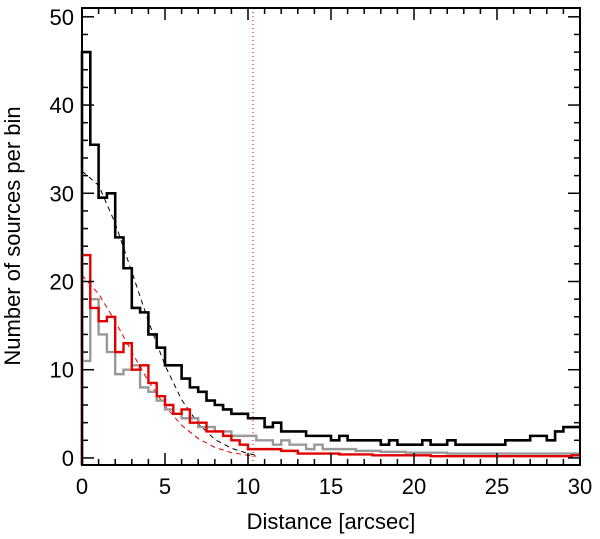  Describe the element at coordinates (62, 281) in the screenshot. I see `y-tick-label: 20` at that location.